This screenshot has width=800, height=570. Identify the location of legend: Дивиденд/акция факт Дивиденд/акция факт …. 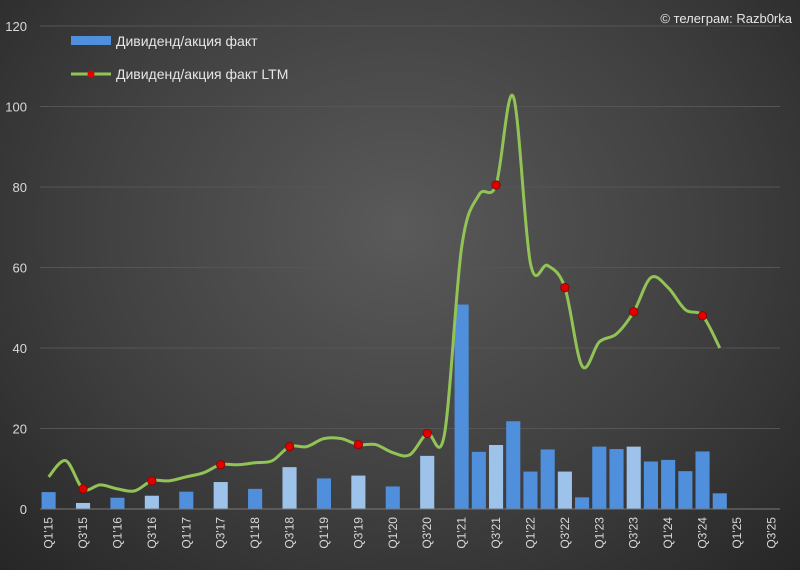
(179, 57).